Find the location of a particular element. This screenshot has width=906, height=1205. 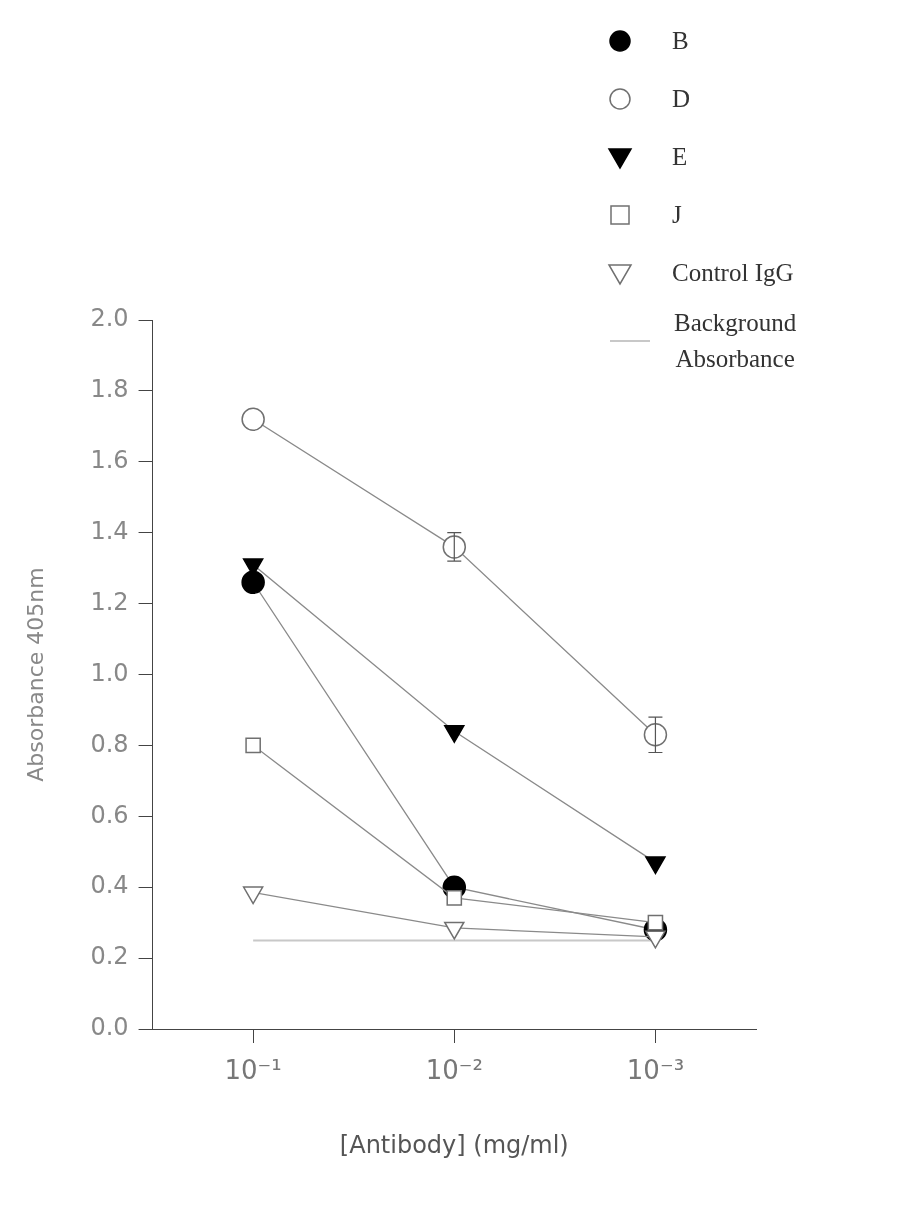

x-tick-label: 10⁻² is located at coordinates (454, 1070).